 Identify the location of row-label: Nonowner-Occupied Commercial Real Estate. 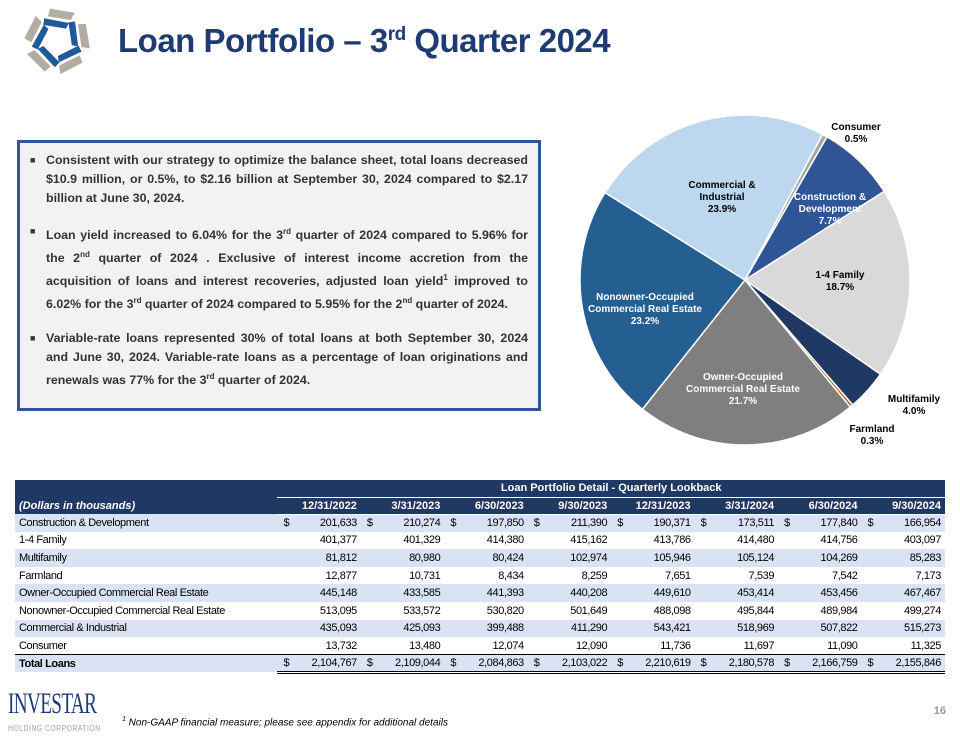
(122, 610).